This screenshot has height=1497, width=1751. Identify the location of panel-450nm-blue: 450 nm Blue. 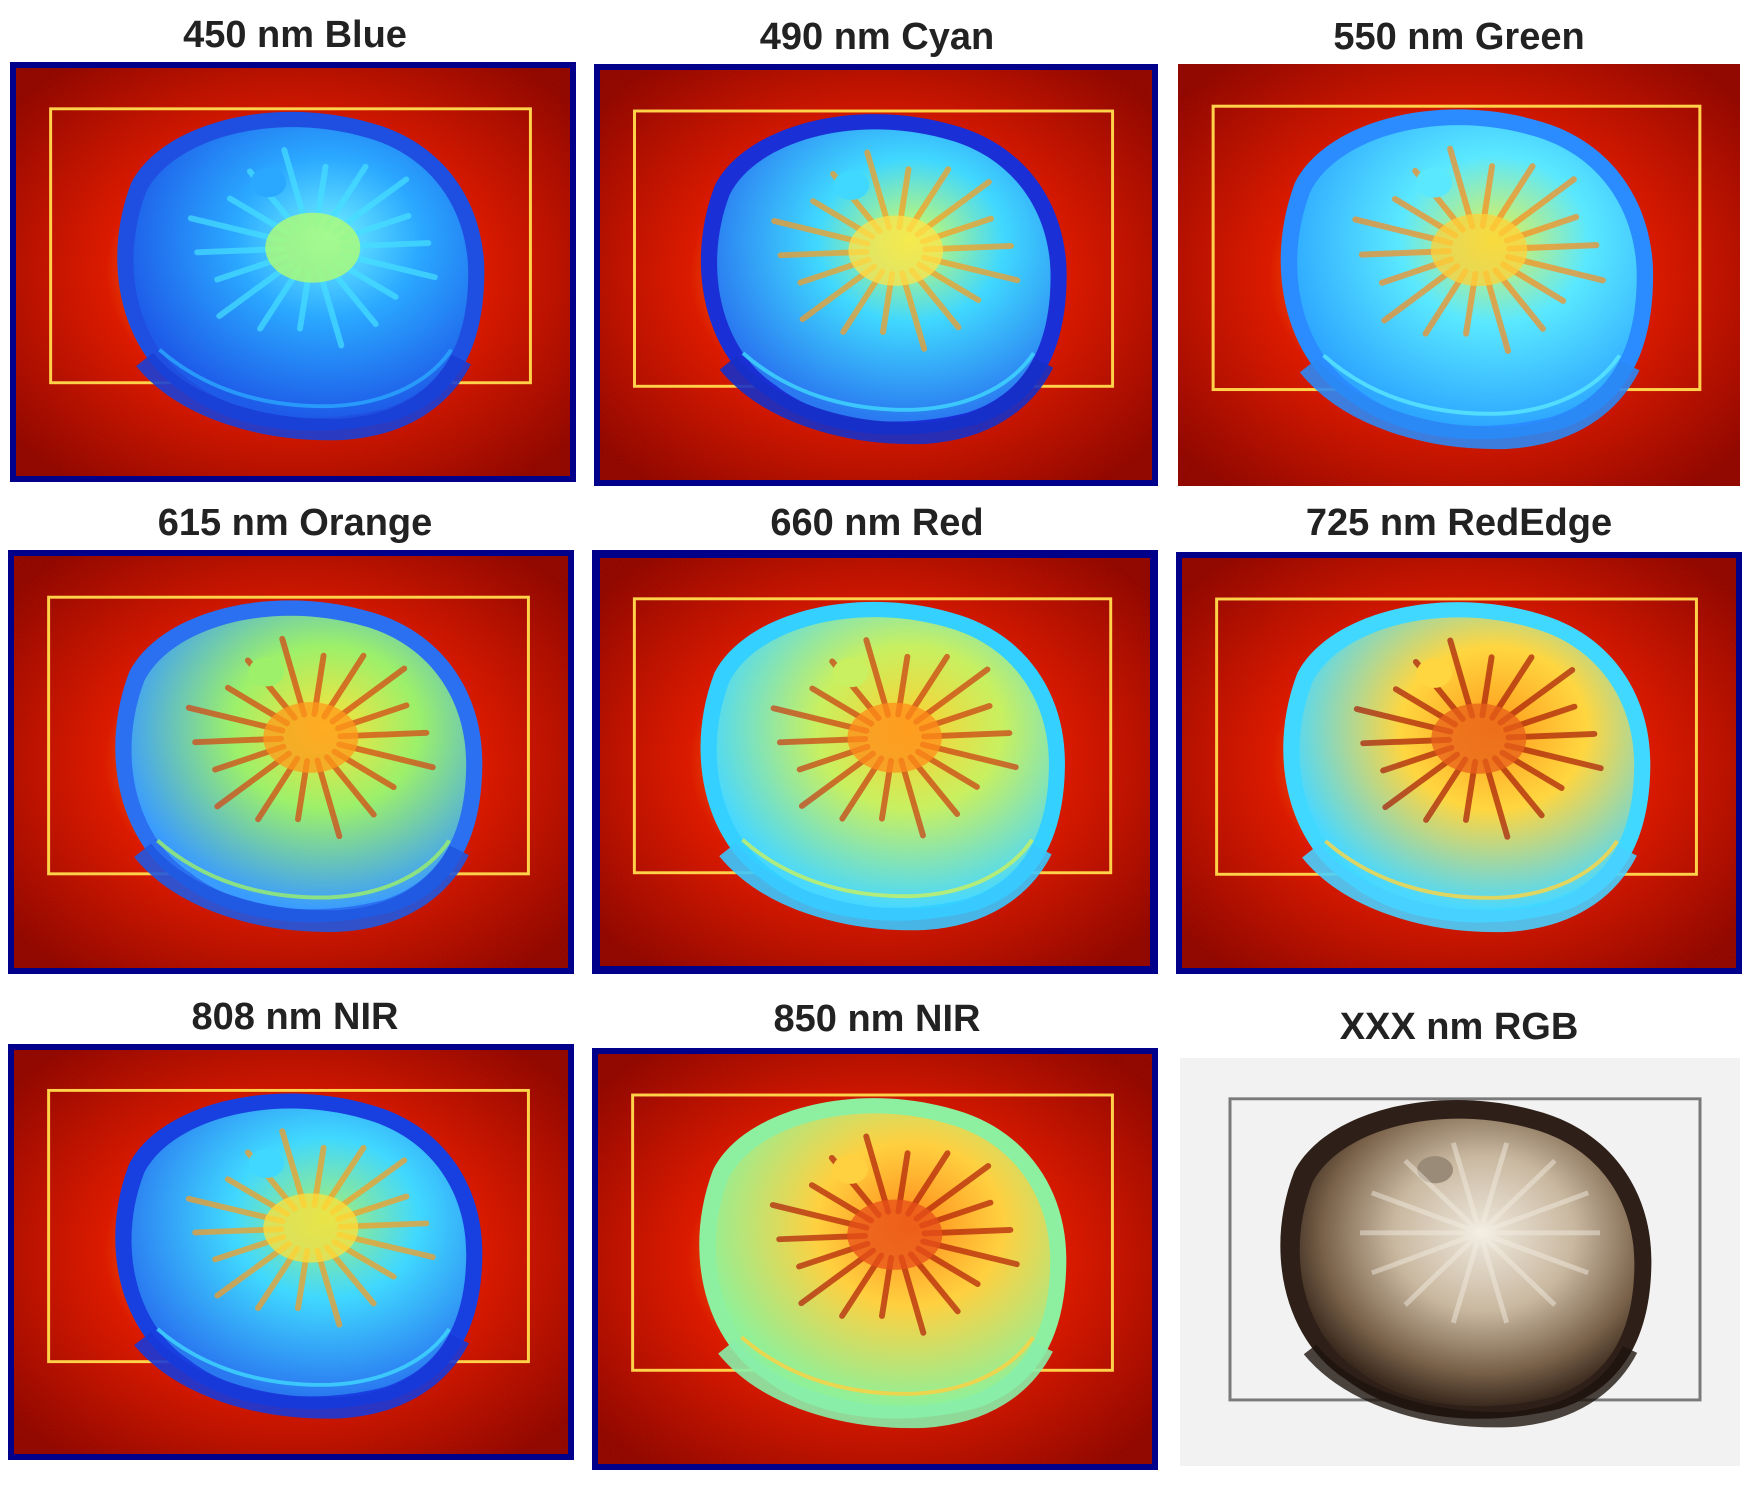
(295, 251).